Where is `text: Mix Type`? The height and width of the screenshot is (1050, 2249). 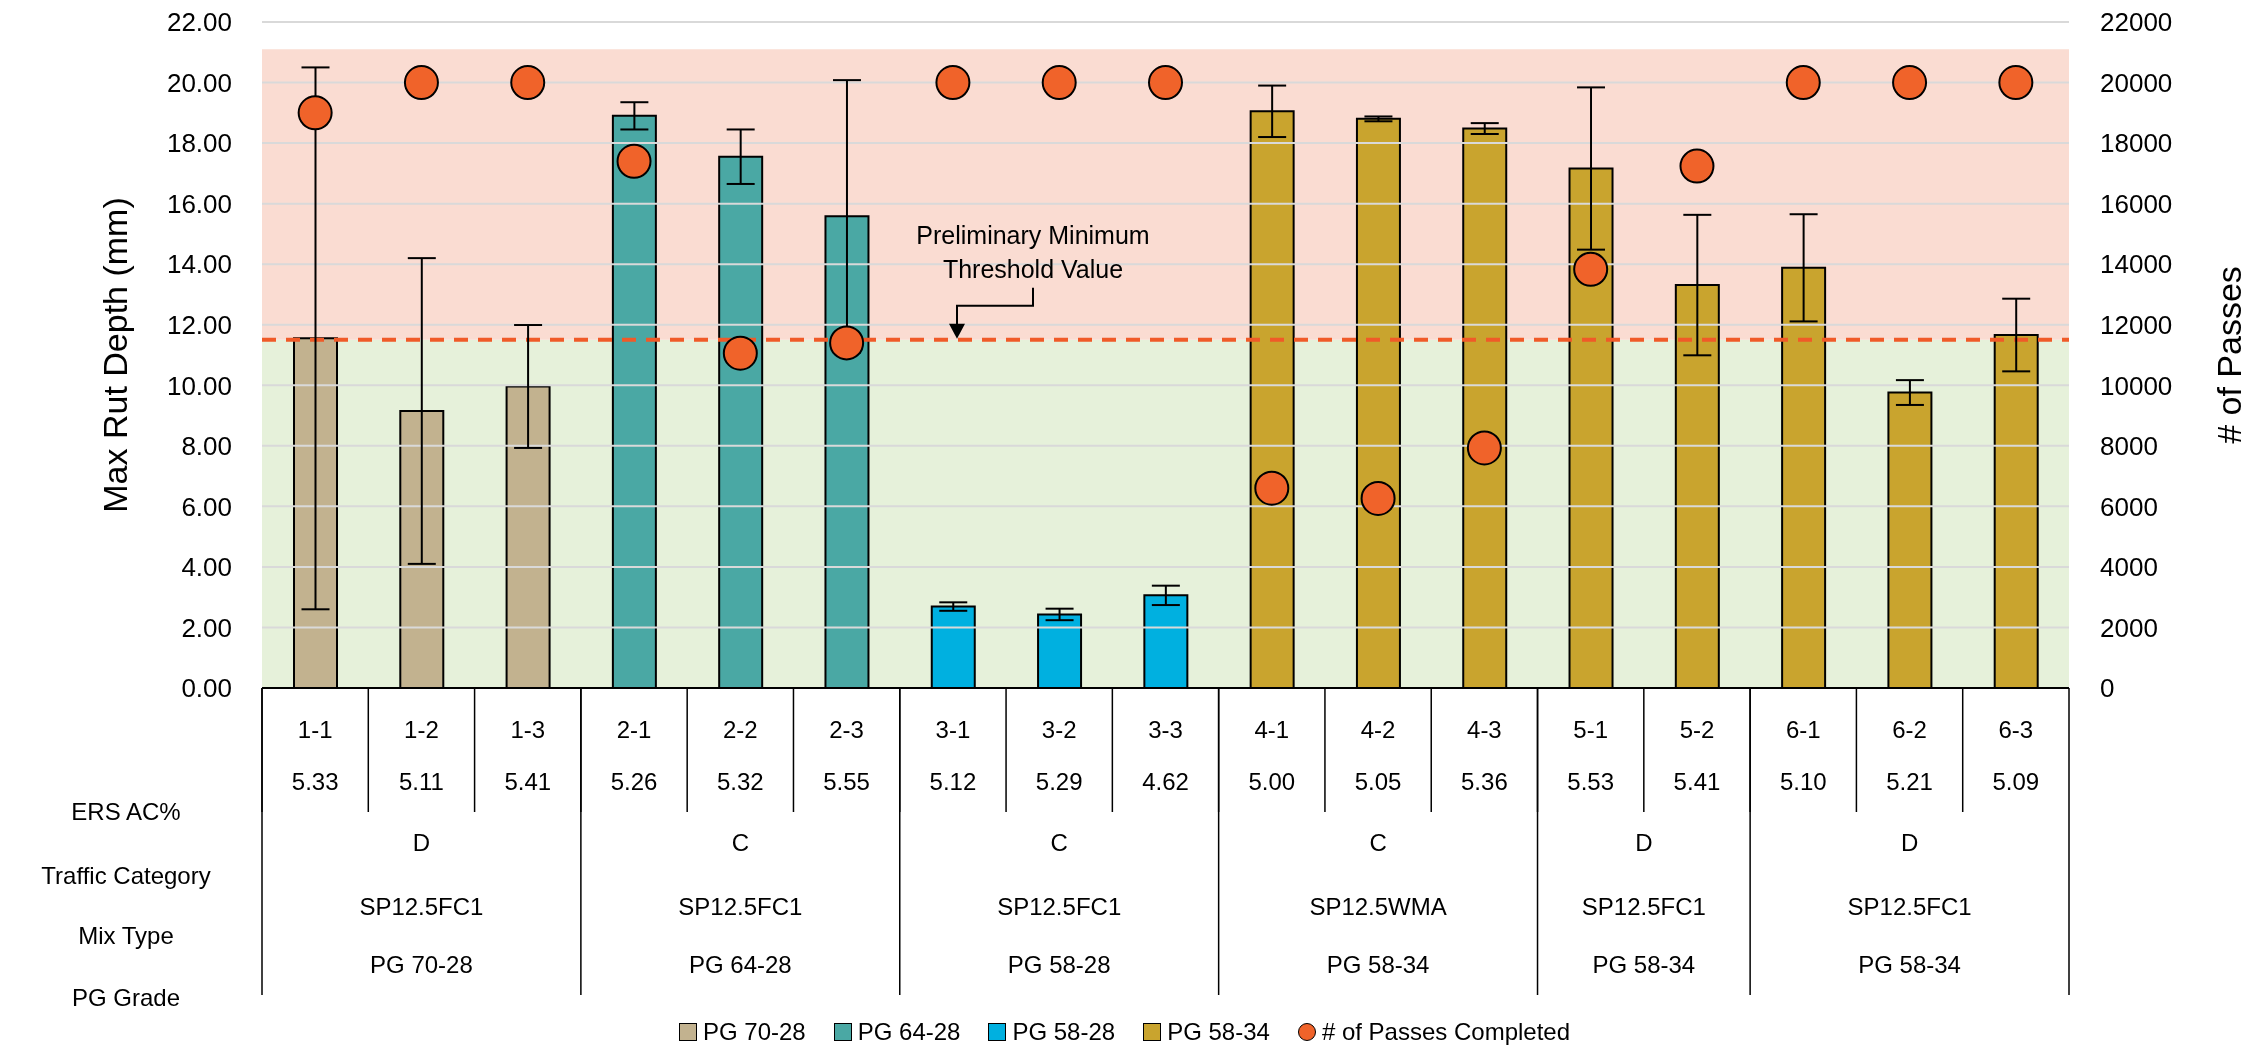
text: Mix Type is located at coordinates (126, 935).